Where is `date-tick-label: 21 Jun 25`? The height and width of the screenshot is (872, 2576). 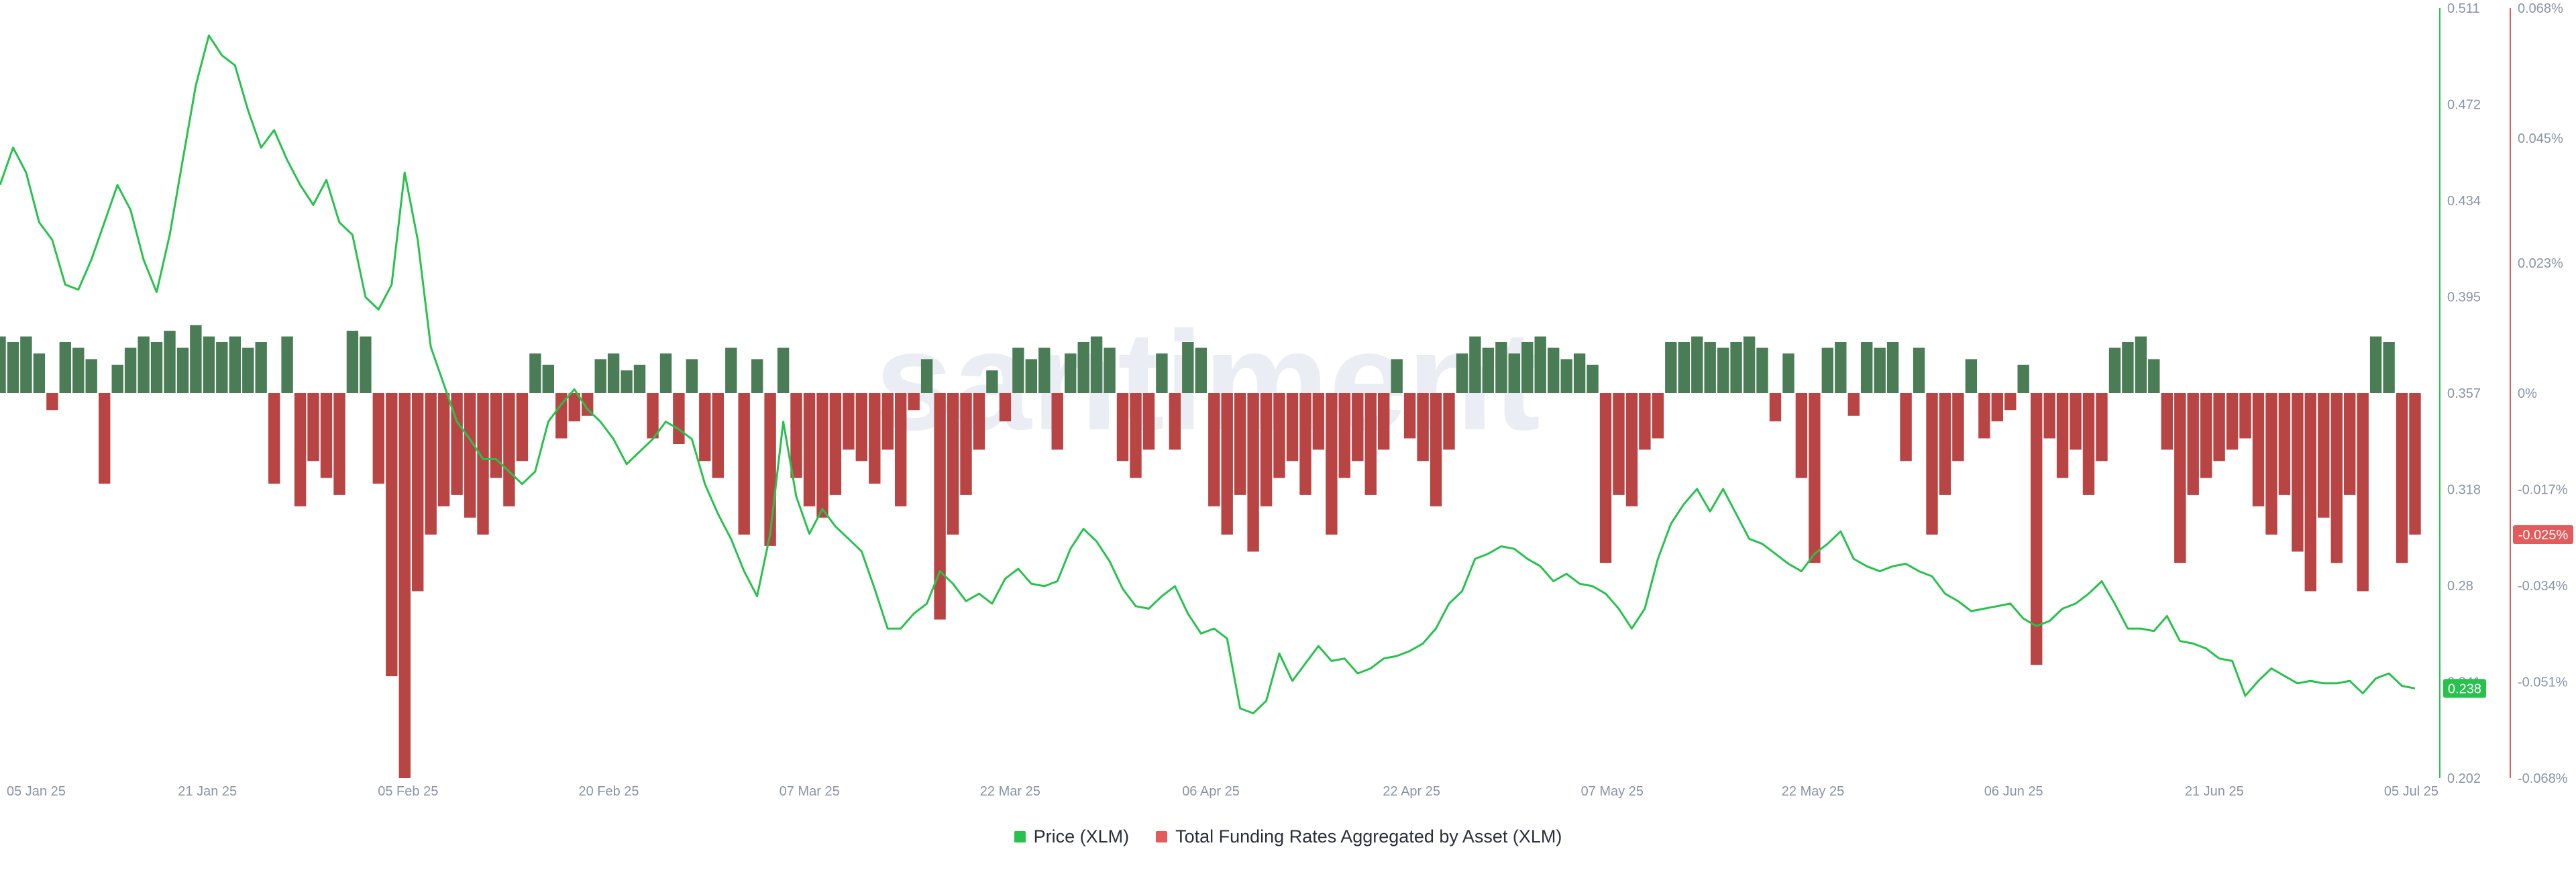
date-tick-label: 21 Jun 25 is located at coordinates (2214, 791).